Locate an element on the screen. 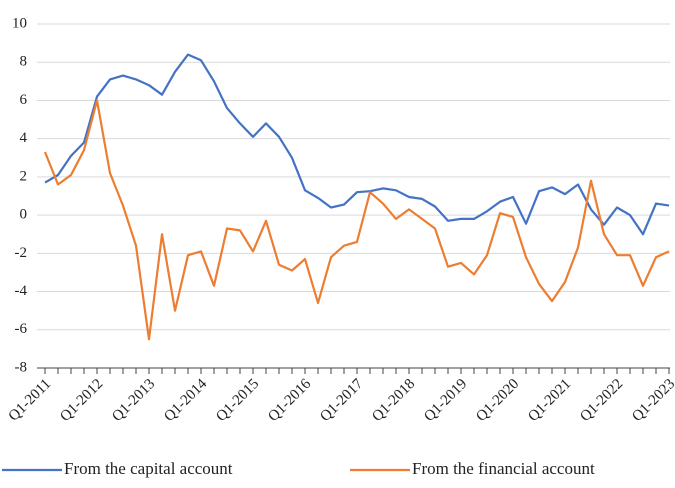 The width and height of the screenshot is (675, 488). y-tick-label: 10 is located at coordinates (19, 23).